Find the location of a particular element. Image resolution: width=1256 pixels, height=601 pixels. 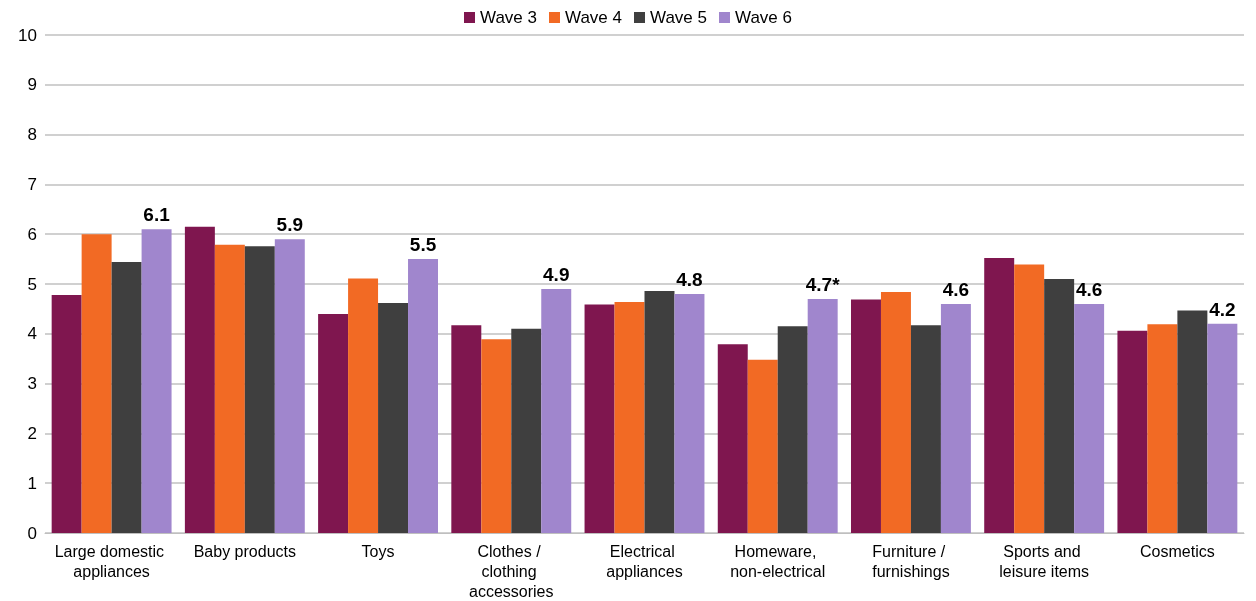

x-tick-label: Electrical appliances is located at coordinates (644, 561).